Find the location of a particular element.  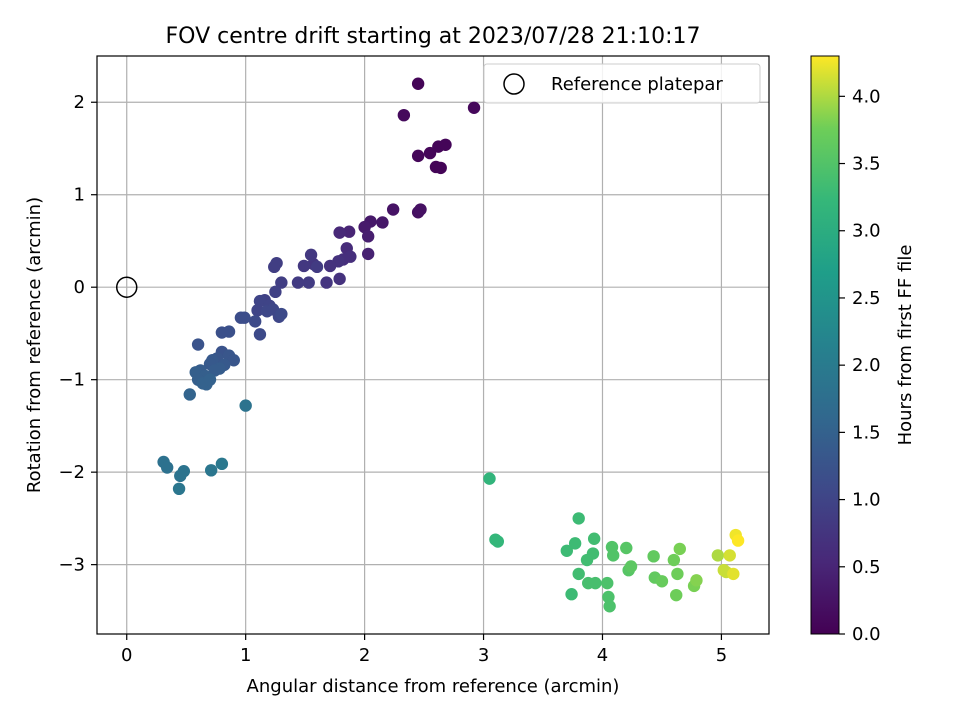

x-axis-label: Angular distance from reference (arcmin) is located at coordinates (433, 686).